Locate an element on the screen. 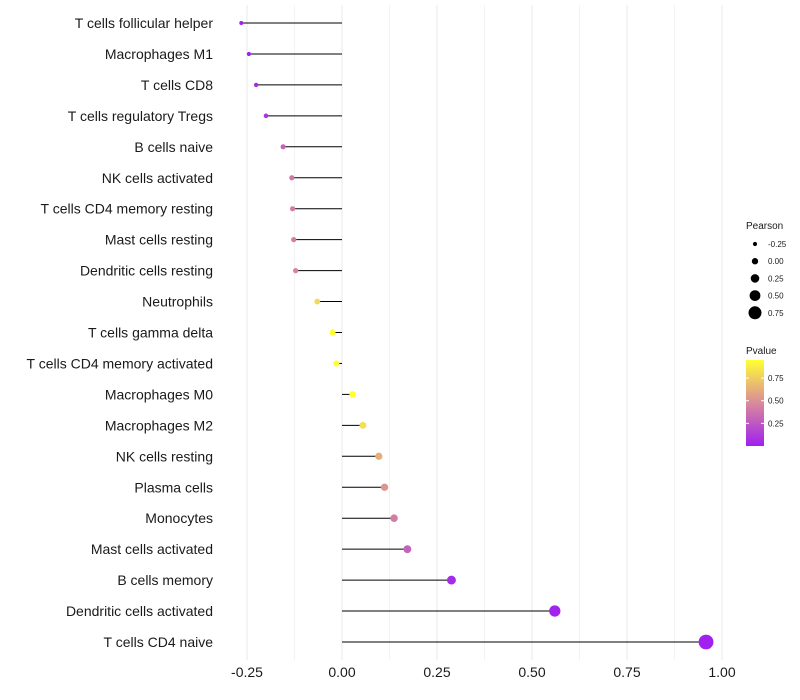  size-legend-label: 0.50 is located at coordinates (776, 296).